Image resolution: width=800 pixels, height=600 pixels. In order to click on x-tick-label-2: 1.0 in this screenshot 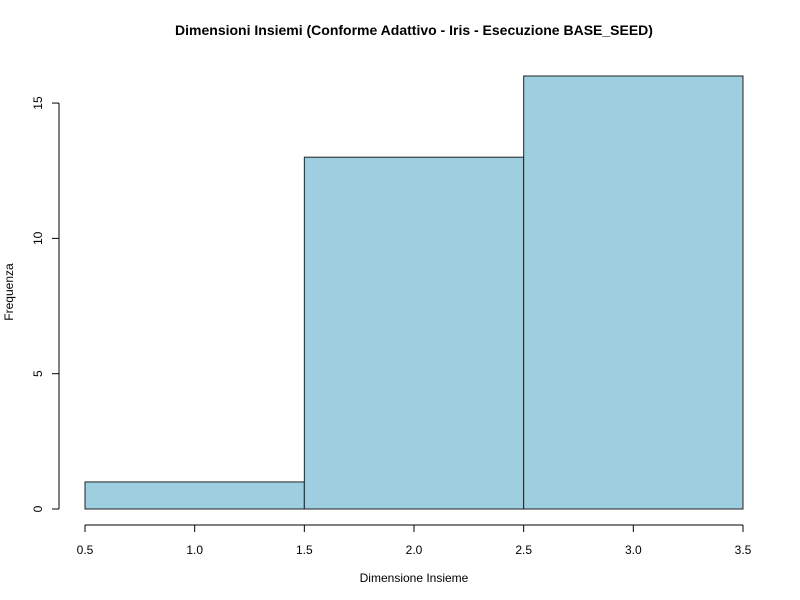, I will do `click(194, 550)`.